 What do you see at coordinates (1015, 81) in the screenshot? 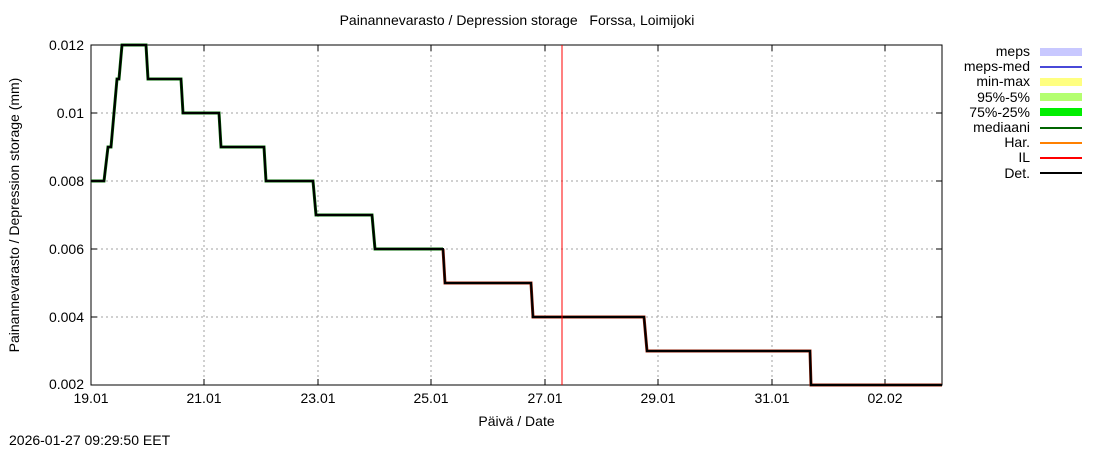
I see `legend-item-min-max: min-max` at bounding box center [1015, 81].